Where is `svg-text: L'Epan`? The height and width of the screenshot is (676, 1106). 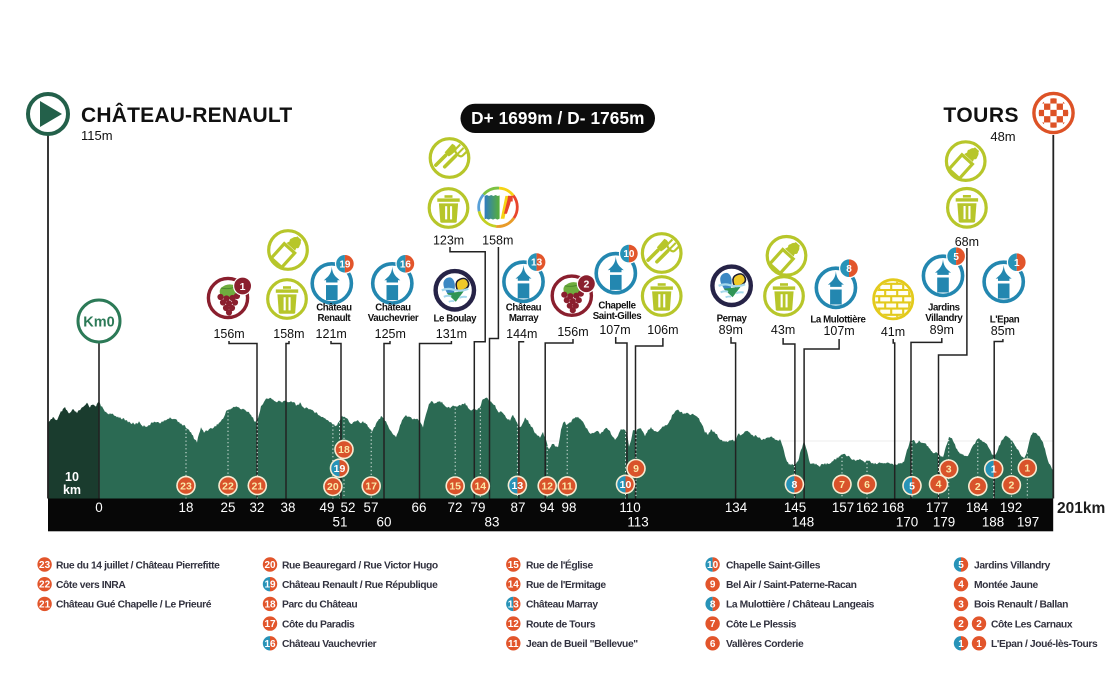
svg-text: L'Epan is located at coordinates (1005, 320).